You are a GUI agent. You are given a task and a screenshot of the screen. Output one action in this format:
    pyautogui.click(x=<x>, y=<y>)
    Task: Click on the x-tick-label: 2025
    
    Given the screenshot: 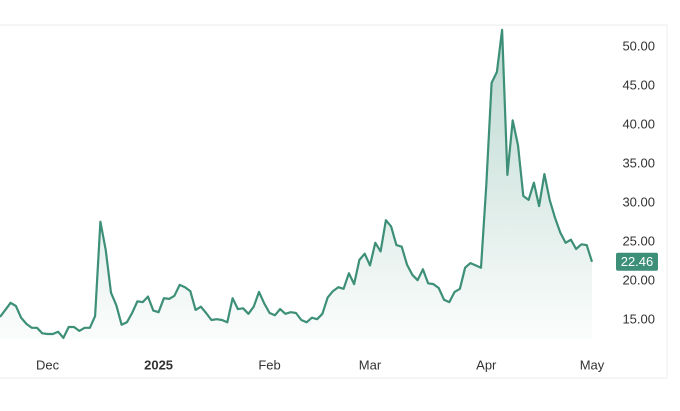 What is the action you would take?
    pyautogui.click(x=158, y=364)
    